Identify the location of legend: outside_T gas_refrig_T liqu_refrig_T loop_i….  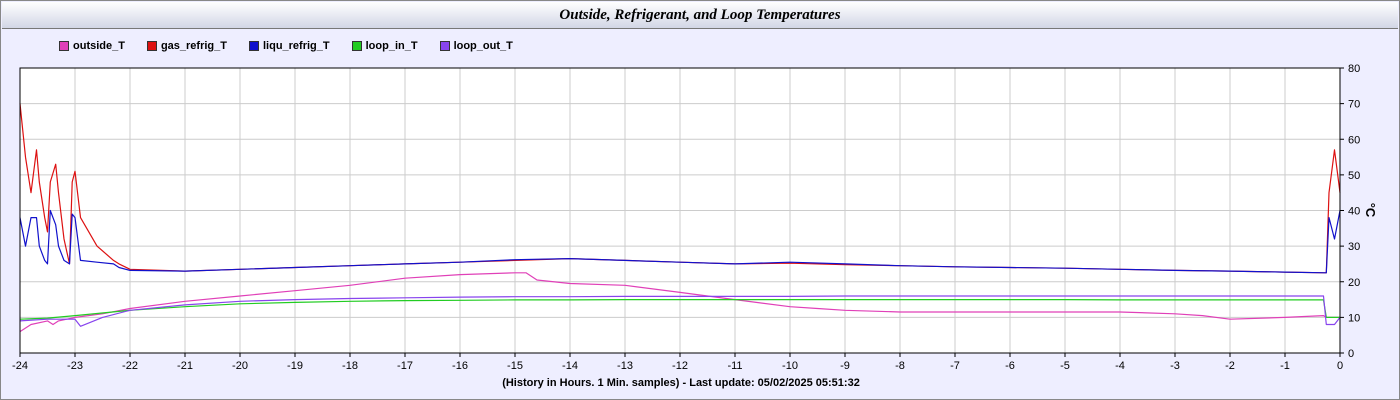
(297, 46).